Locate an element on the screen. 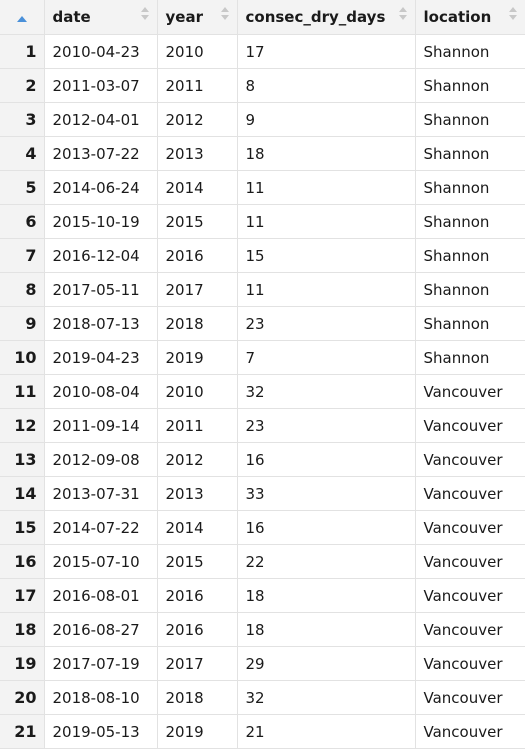  cell-date: 2012-04-01 is located at coordinates (100, 119).